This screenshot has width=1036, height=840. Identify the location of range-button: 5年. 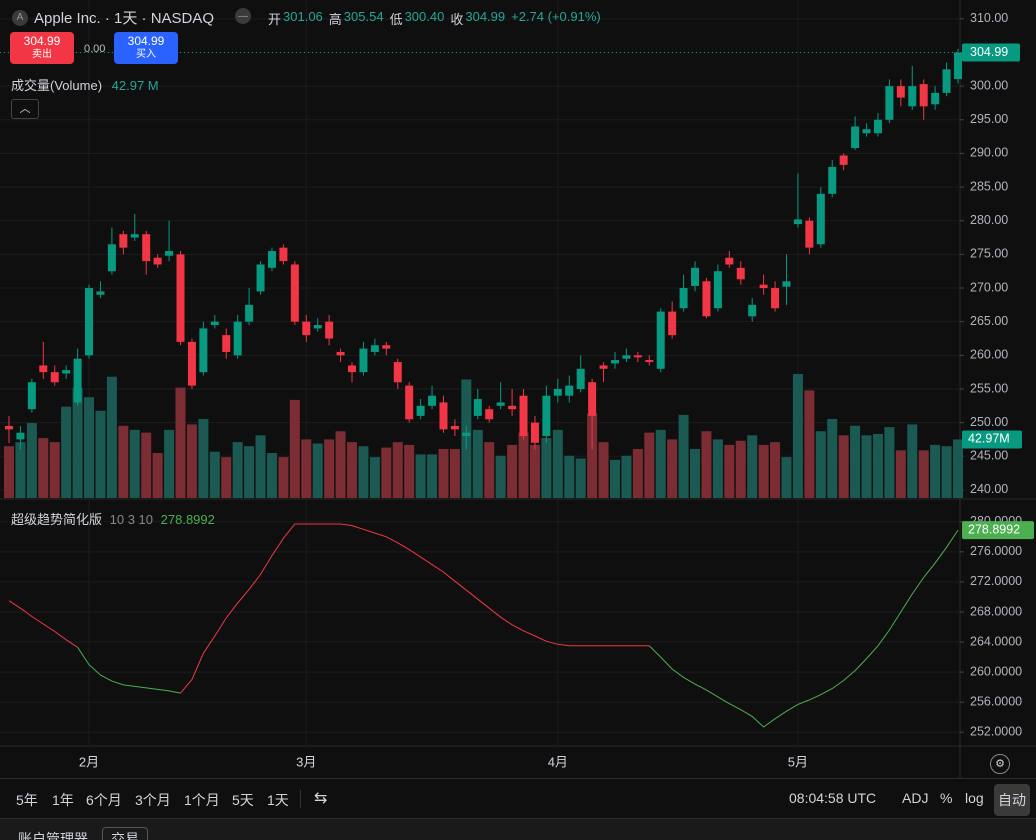
(27, 800).